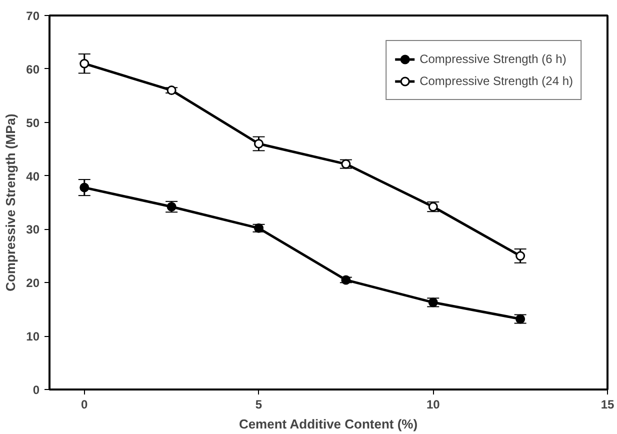  I want to click on x-tick-label: 10, so click(433, 405).